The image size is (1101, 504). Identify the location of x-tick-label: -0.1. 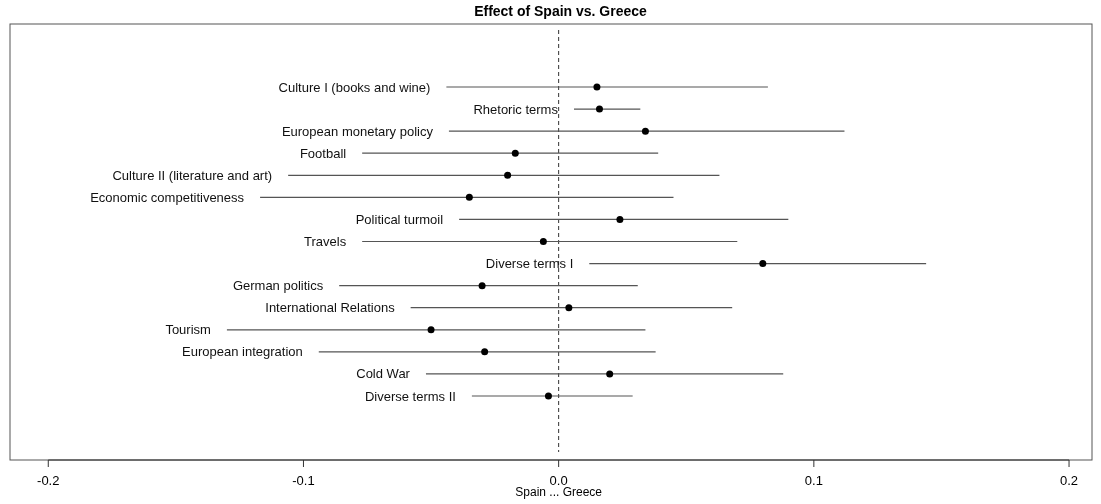
(303, 480).